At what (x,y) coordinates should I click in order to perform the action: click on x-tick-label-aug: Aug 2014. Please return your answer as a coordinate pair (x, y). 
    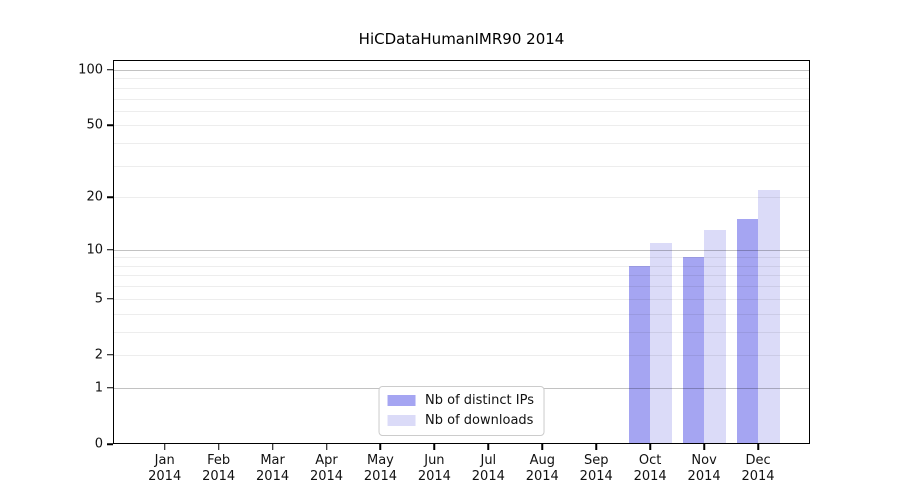
    Looking at the image, I should click on (542, 468).